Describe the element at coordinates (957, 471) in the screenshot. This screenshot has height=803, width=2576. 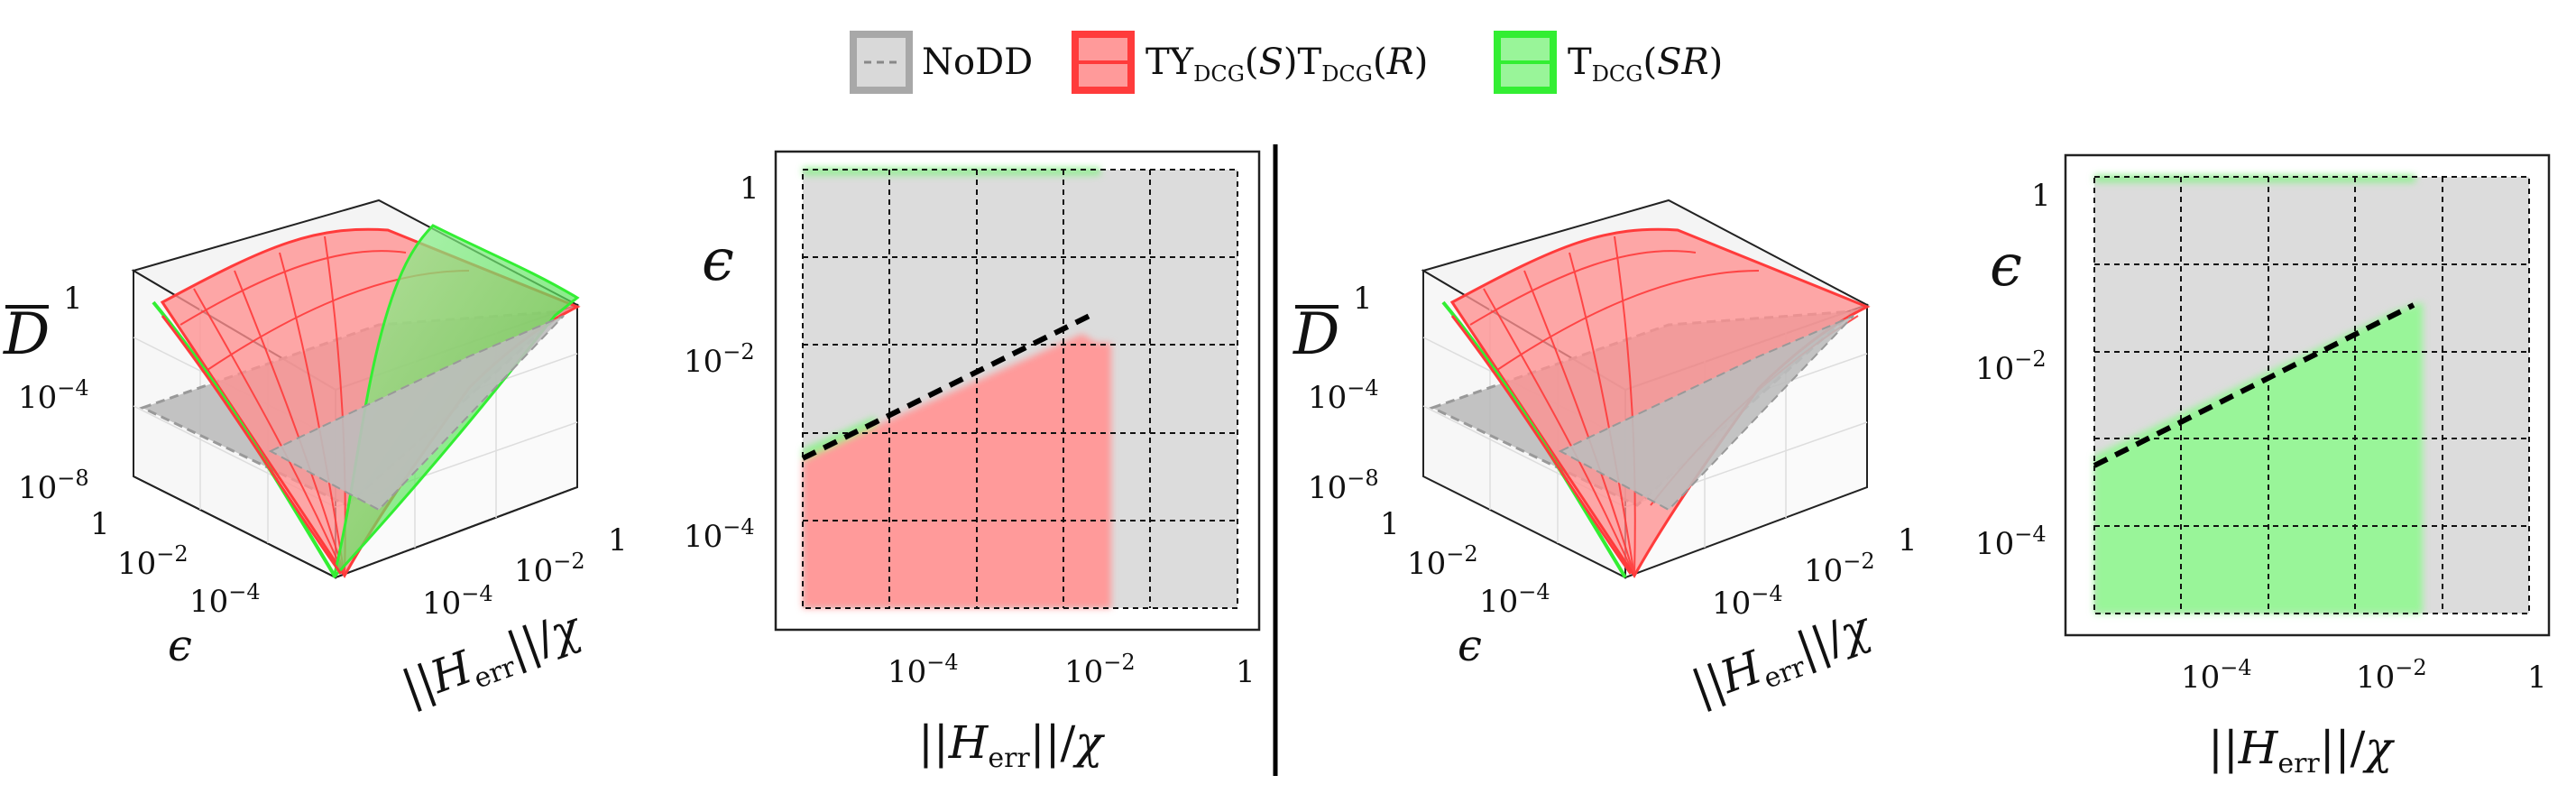
I see `region-ty` at that location.